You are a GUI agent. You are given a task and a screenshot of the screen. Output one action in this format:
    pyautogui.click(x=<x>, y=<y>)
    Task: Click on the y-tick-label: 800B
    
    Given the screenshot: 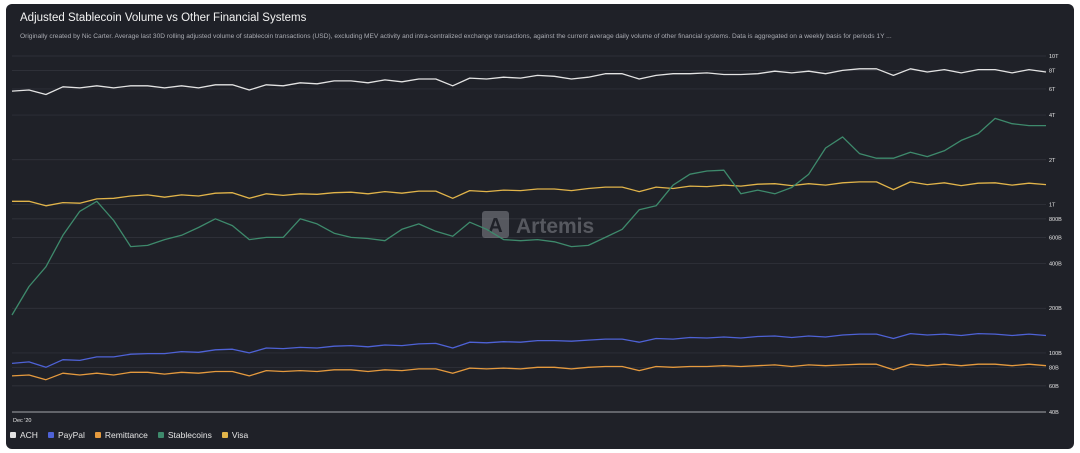 What is the action you would take?
    pyautogui.click(x=1055, y=220)
    